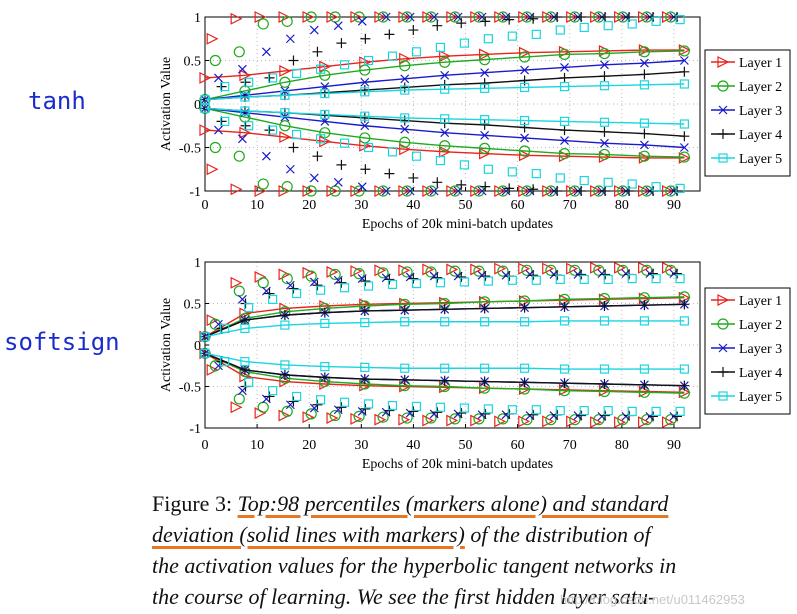  What do you see at coordinates (195, 429) in the screenshot?
I see `y-tick-label: -1` at bounding box center [195, 429].